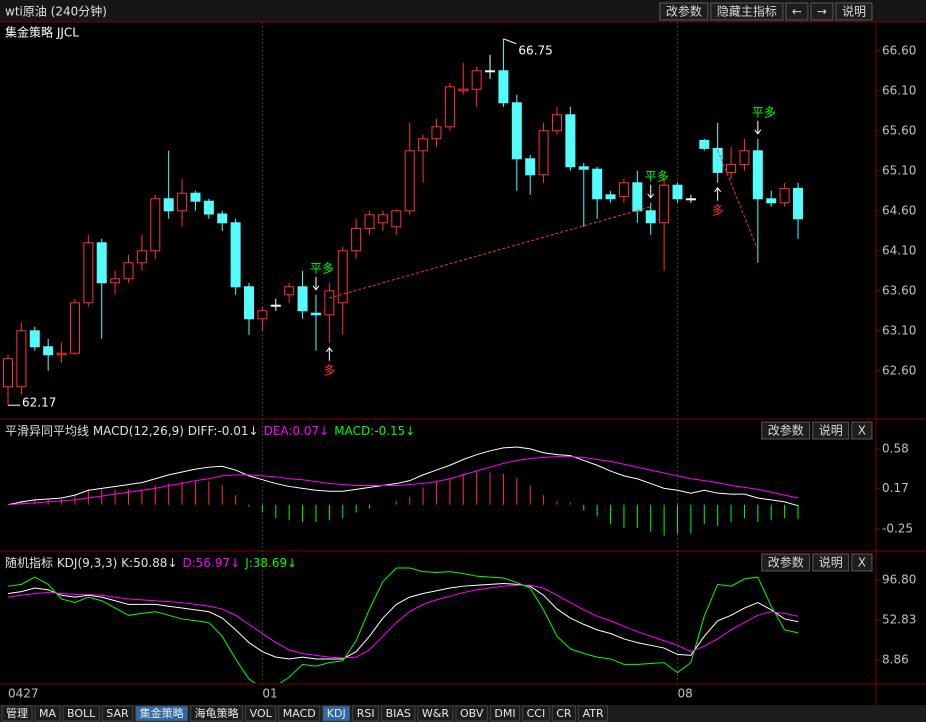 Image resolution: width=926 pixels, height=722 pixels. I want to click on signal-arrow, so click(316, 283).